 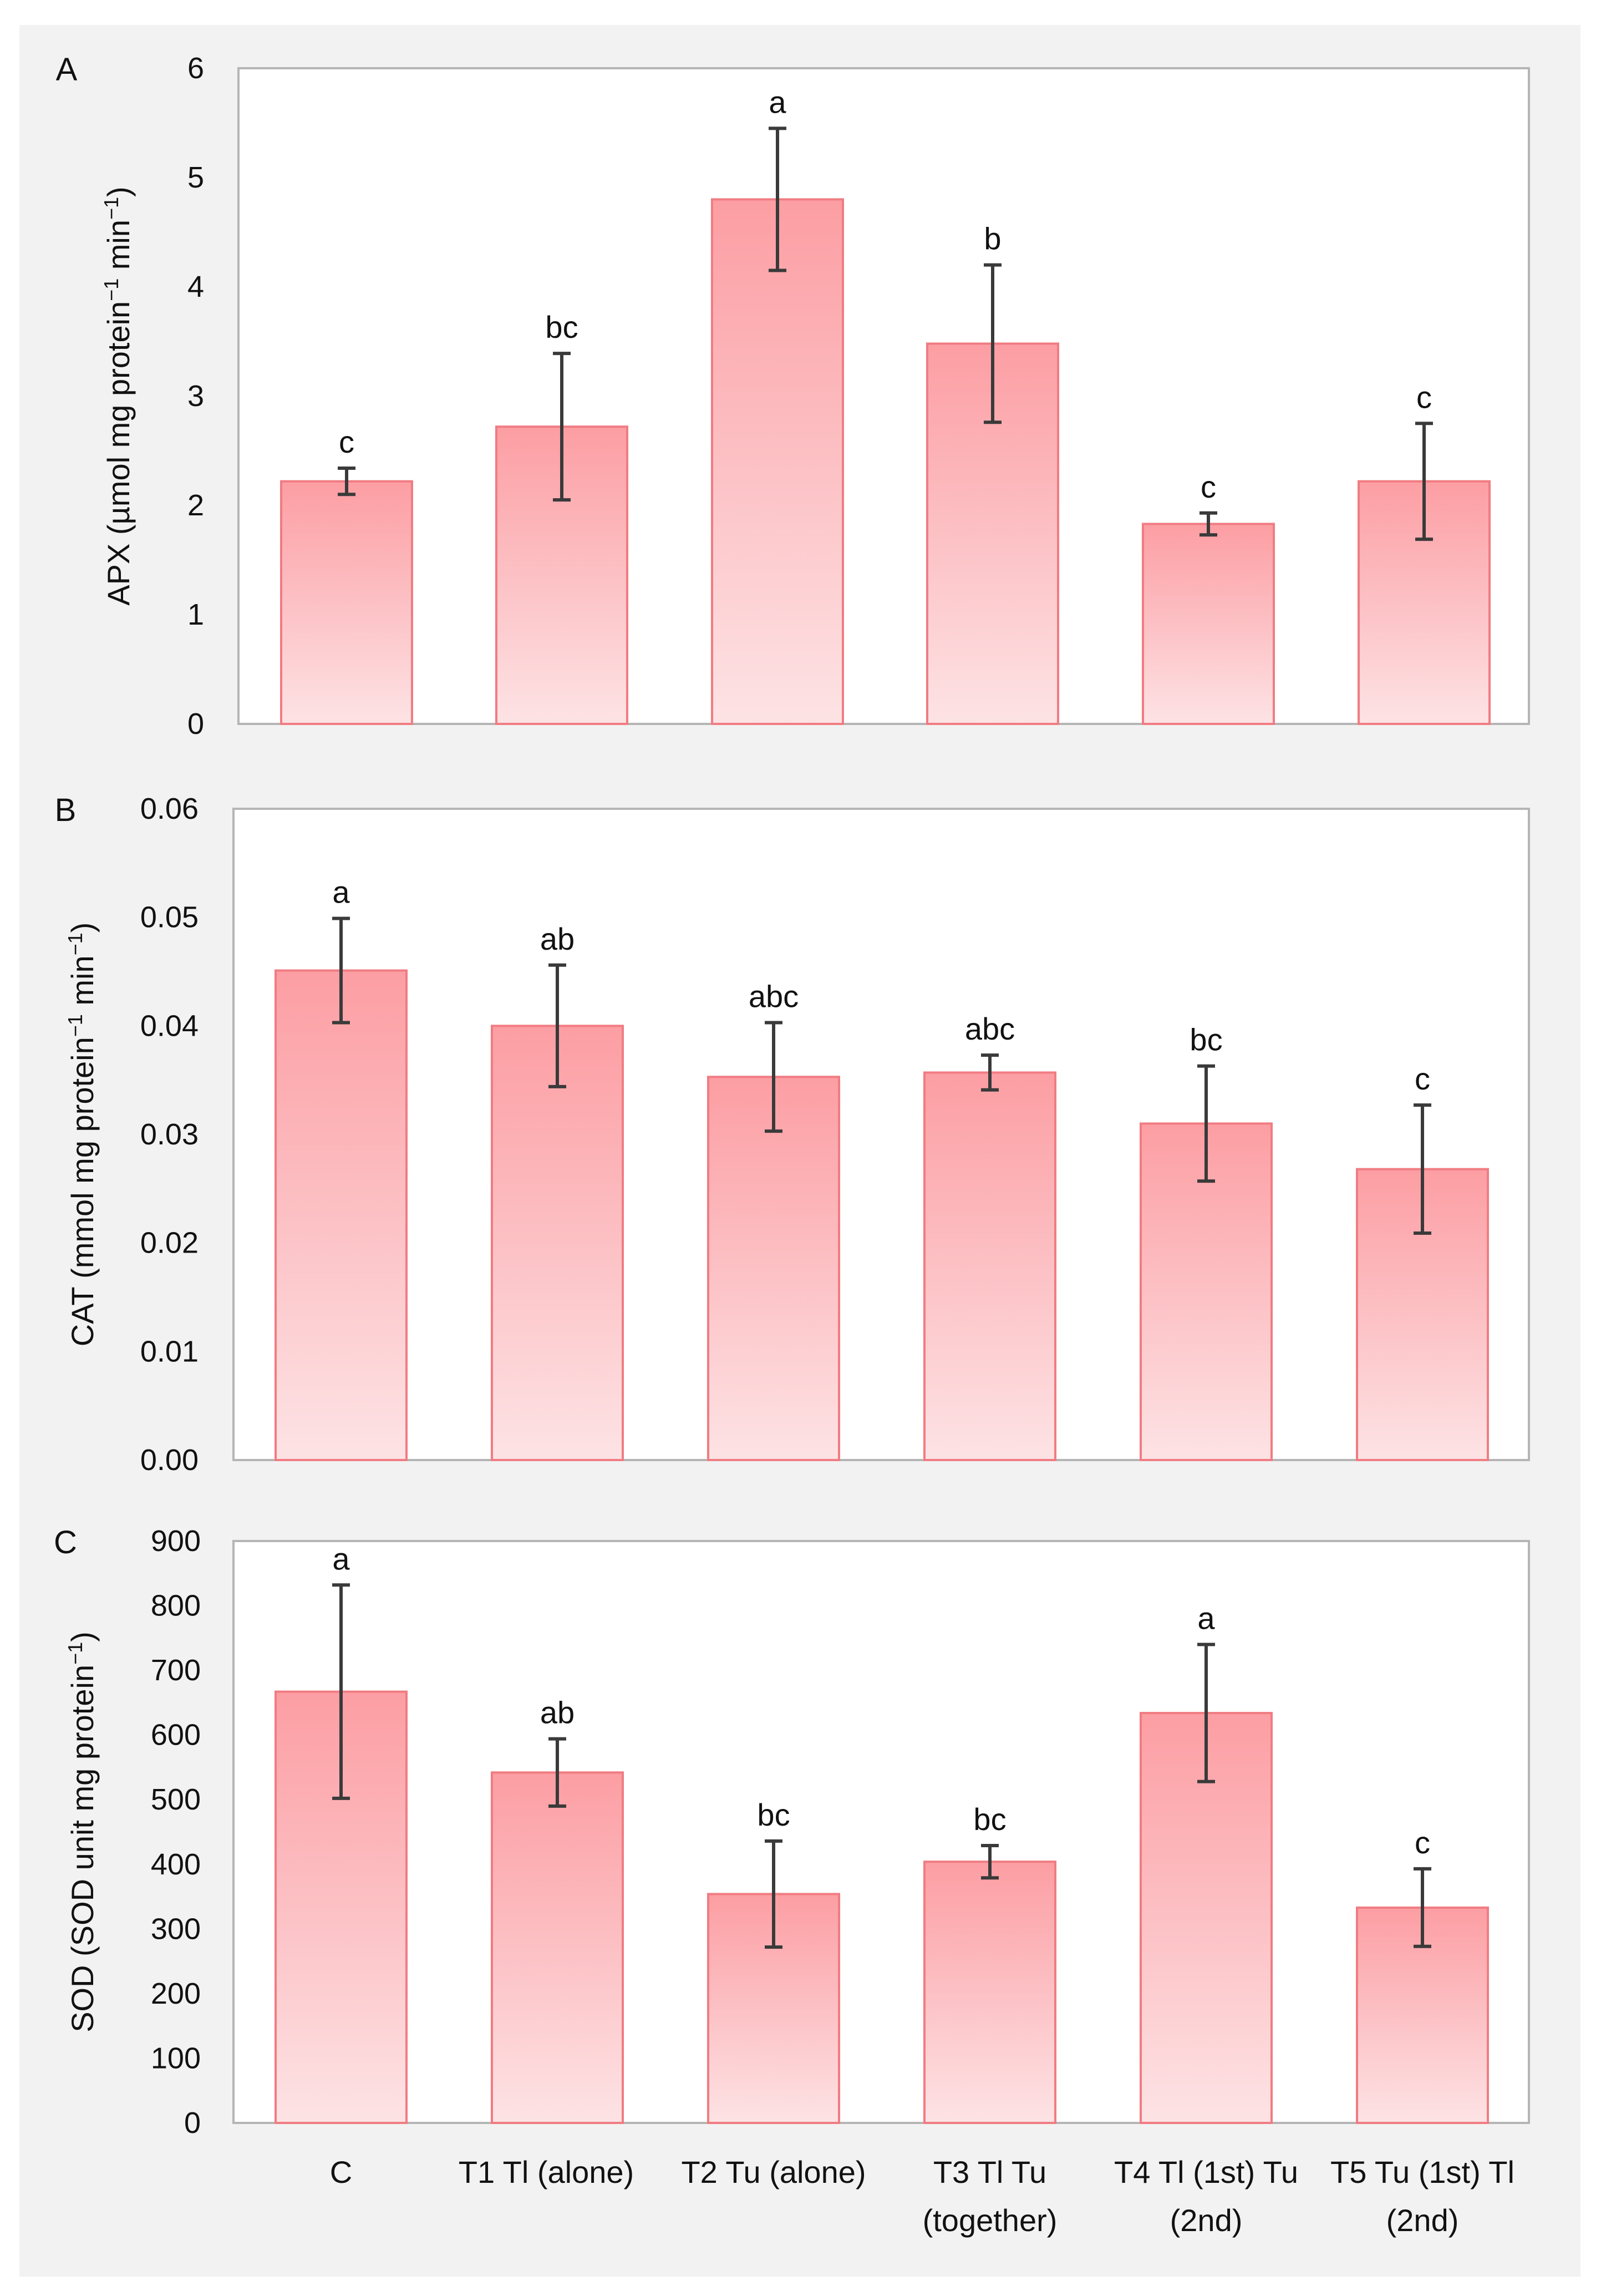 What do you see at coordinates (557, 938) in the screenshot?
I see `panel-b-sig-letter: ab` at bounding box center [557, 938].